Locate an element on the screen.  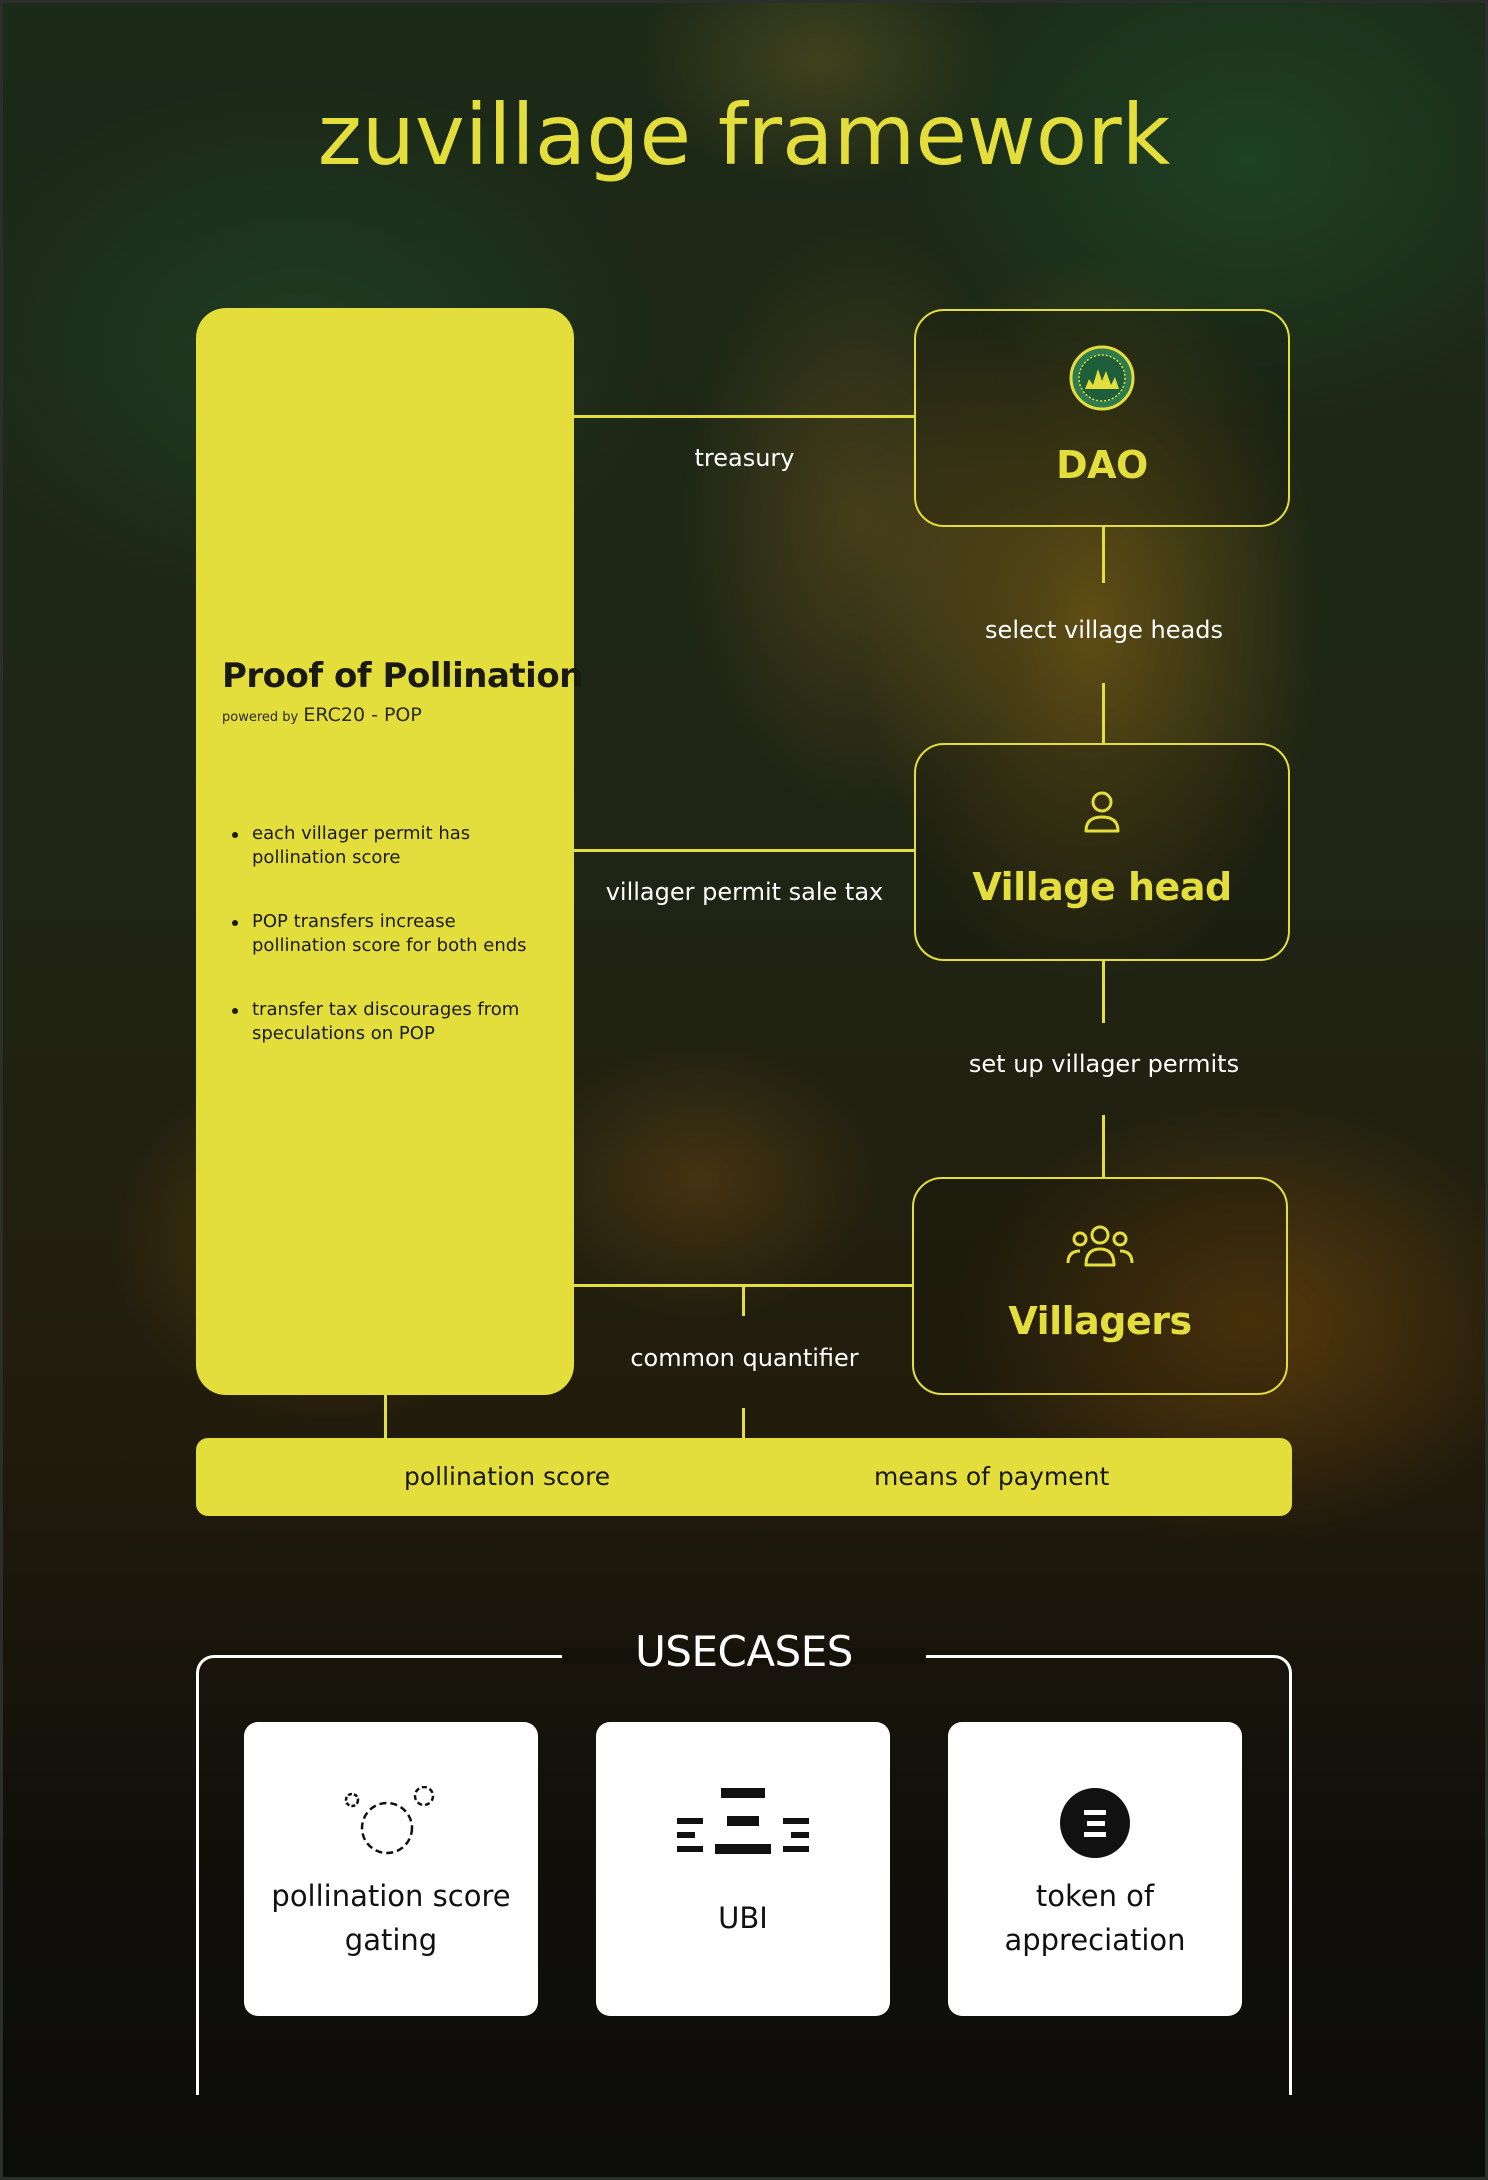
usecase-label: pollination score gating is located at coordinates (391, 1918).